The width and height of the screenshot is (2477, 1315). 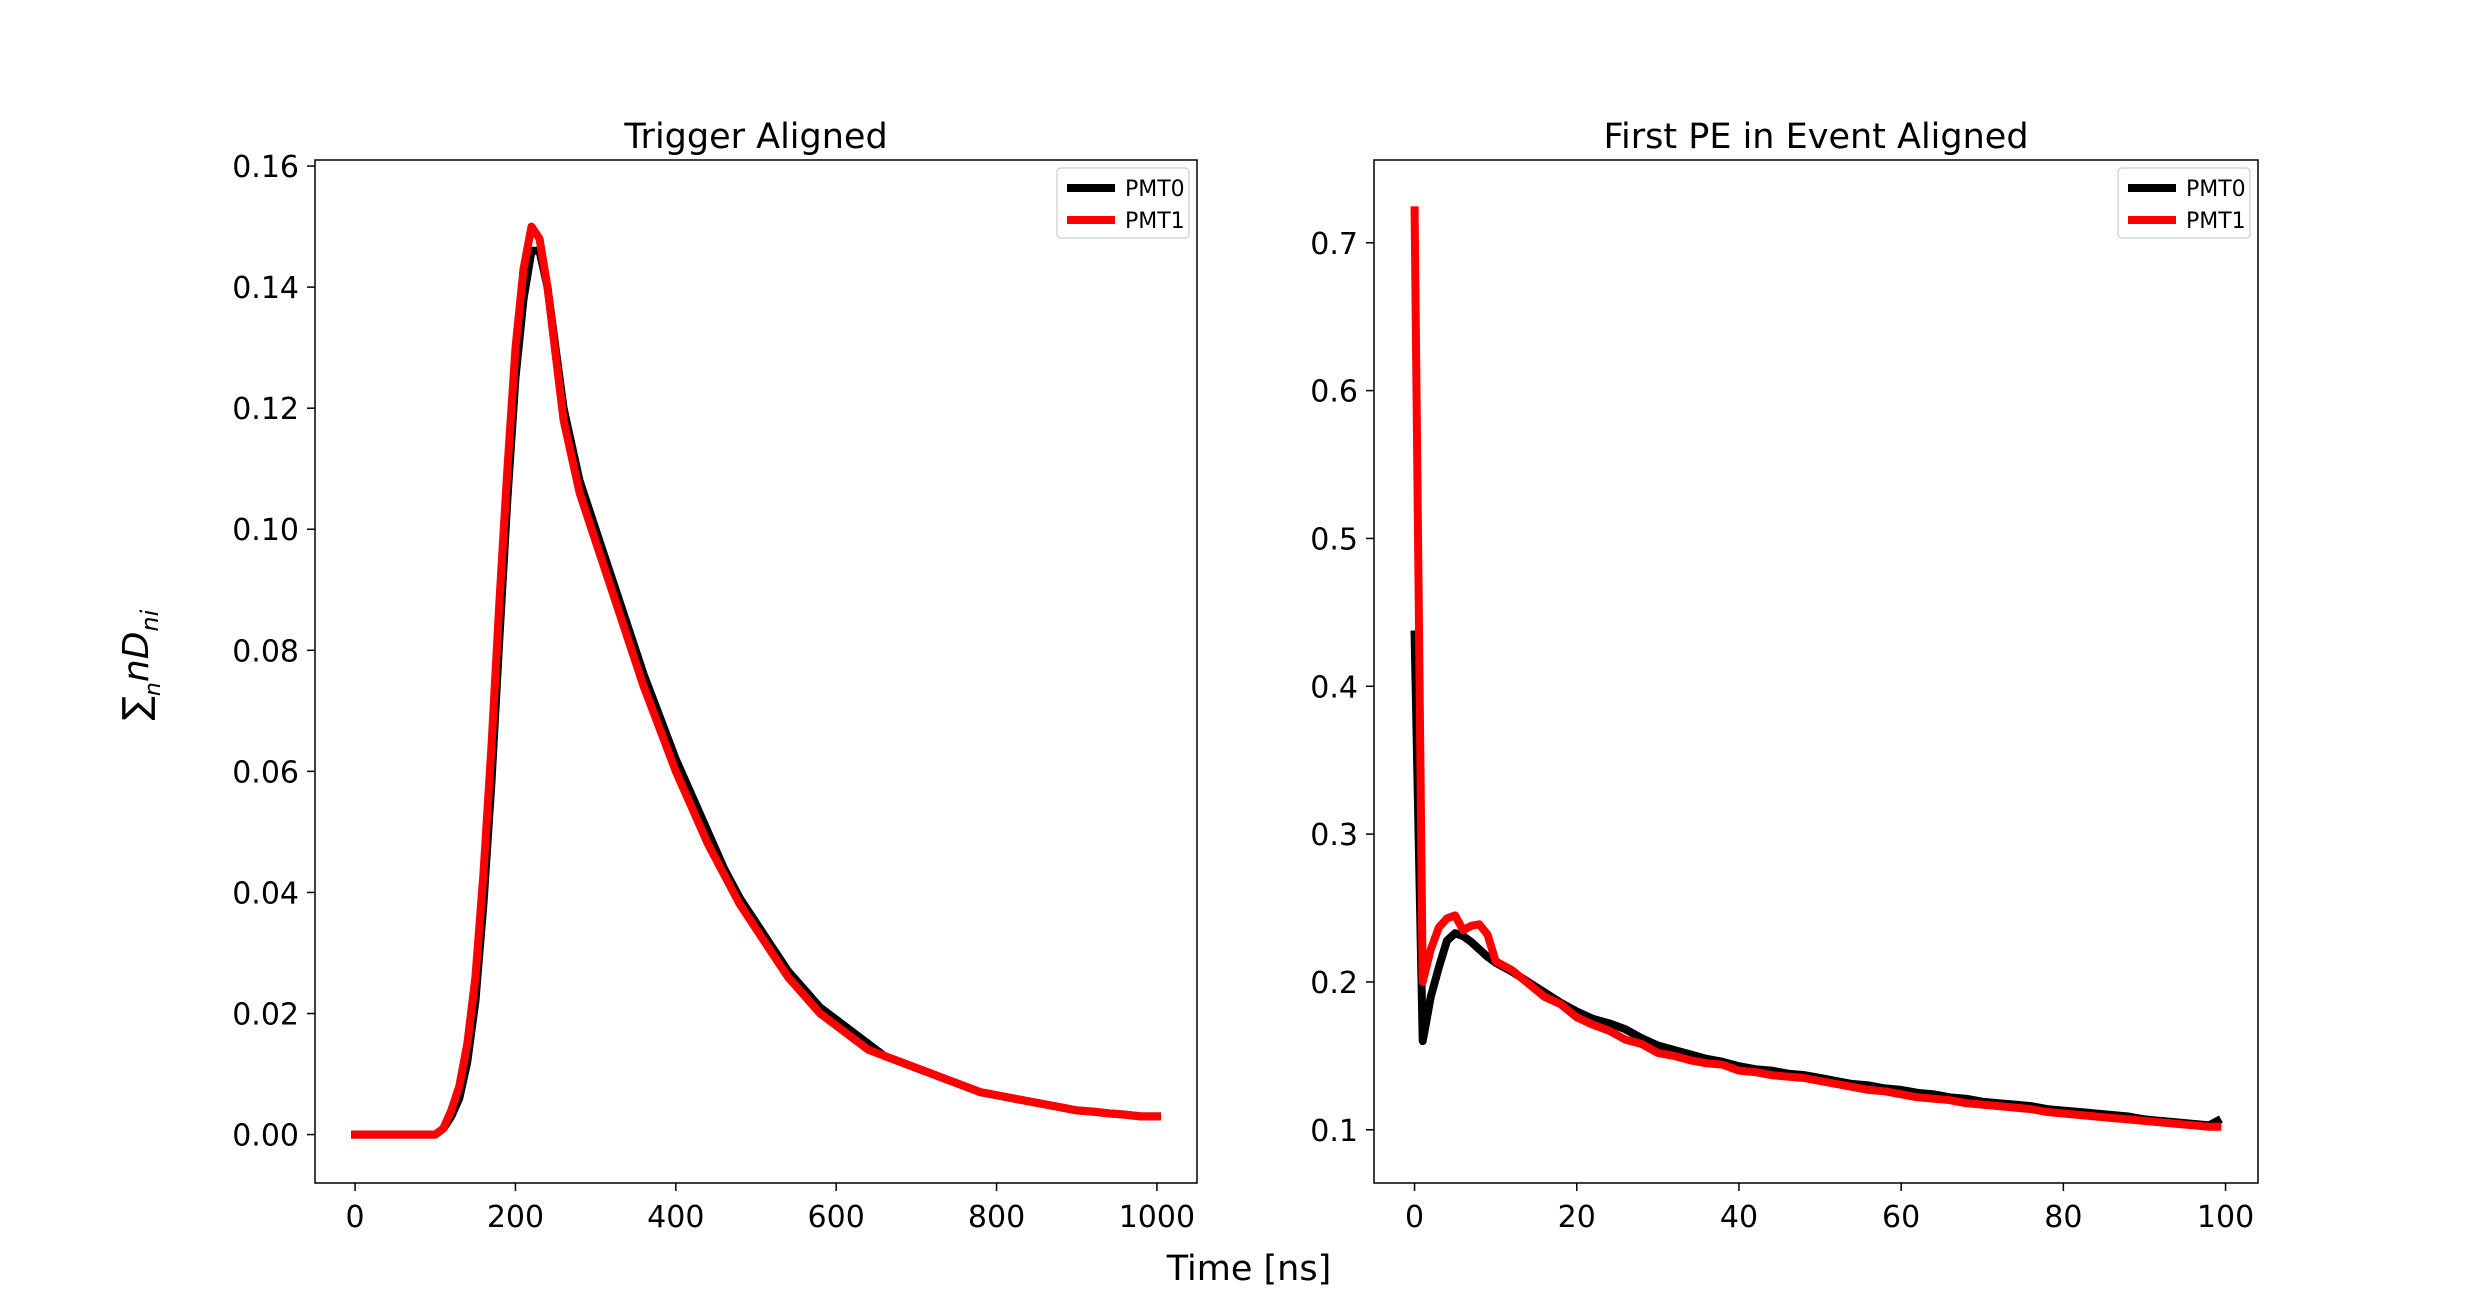 What do you see at coordinates (996, 1217) in the screenshot?
I see `x-tick-label: 800` at bounding box center [996, 1217].